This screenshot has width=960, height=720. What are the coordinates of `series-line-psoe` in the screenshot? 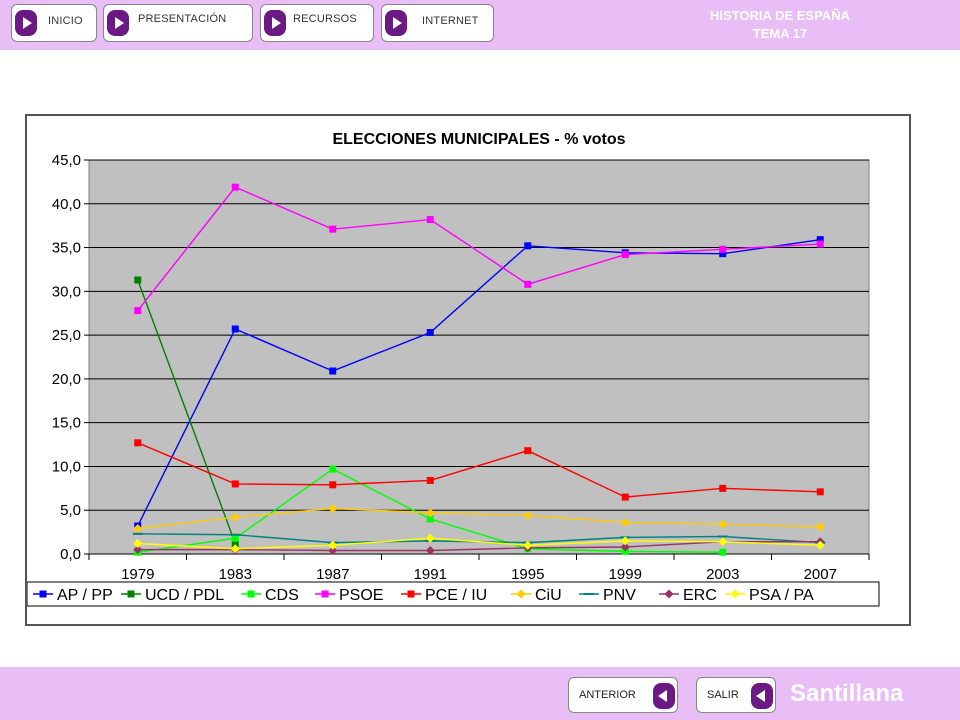 It's located at (479, 249).